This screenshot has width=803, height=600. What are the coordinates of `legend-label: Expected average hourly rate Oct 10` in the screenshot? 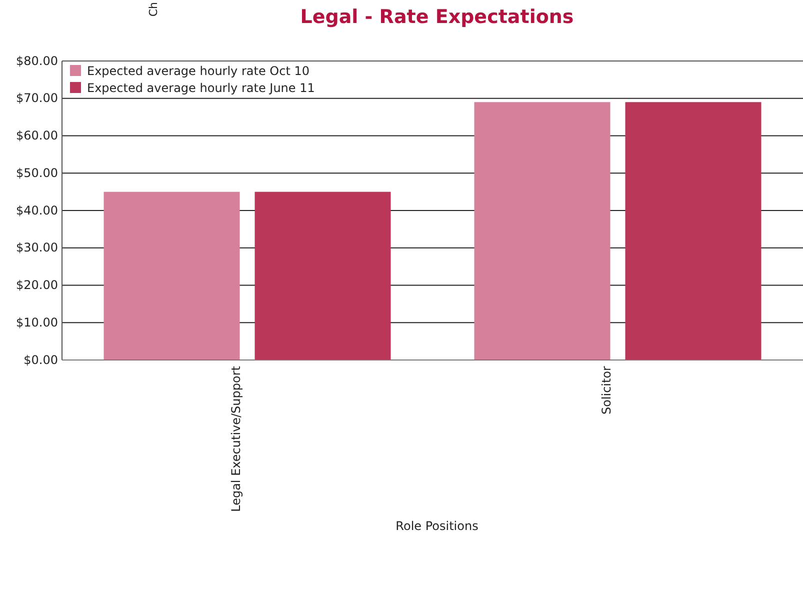 It's located at (198, 71).